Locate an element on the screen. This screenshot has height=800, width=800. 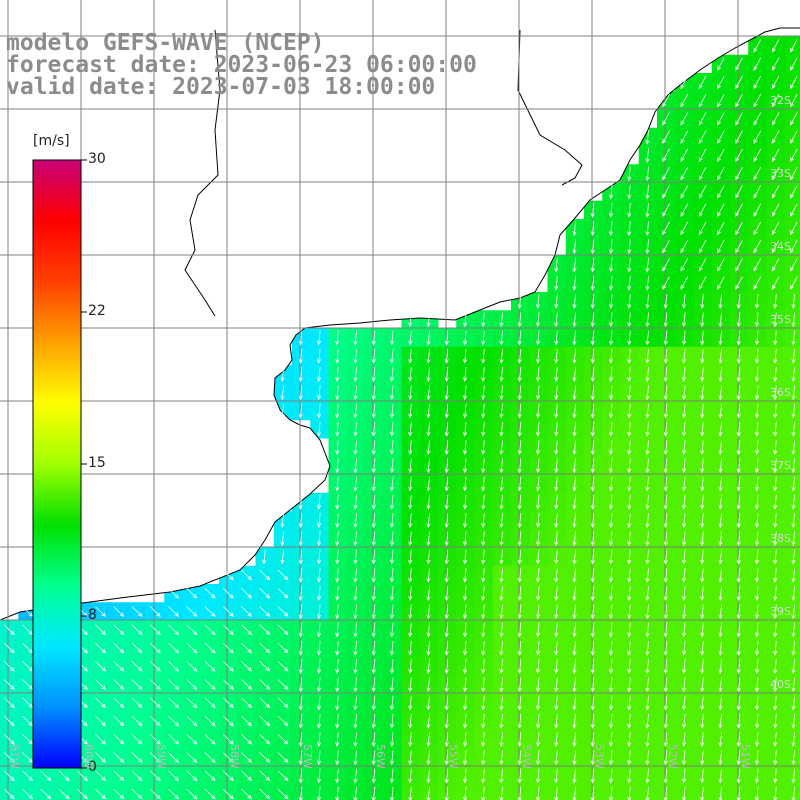
lon-label: 54W is located at coordinates (526, 756).